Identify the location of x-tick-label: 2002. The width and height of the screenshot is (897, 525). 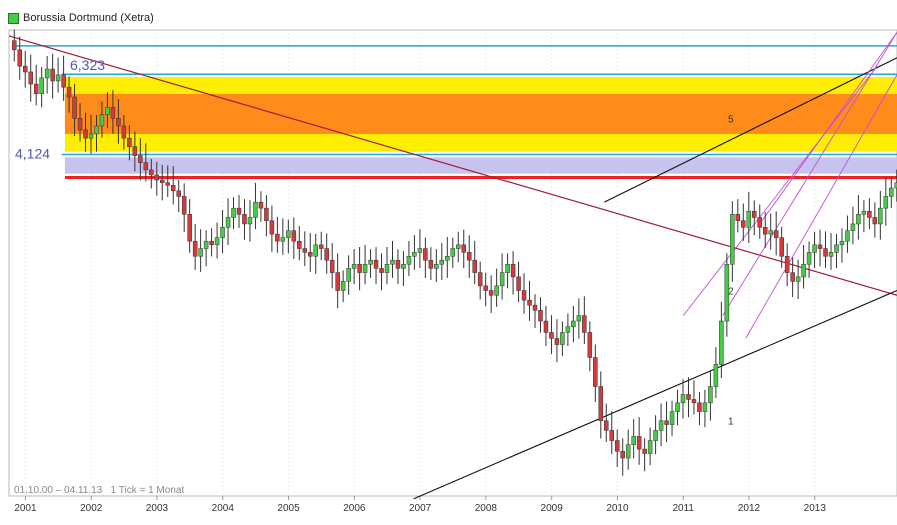
(91, 508).